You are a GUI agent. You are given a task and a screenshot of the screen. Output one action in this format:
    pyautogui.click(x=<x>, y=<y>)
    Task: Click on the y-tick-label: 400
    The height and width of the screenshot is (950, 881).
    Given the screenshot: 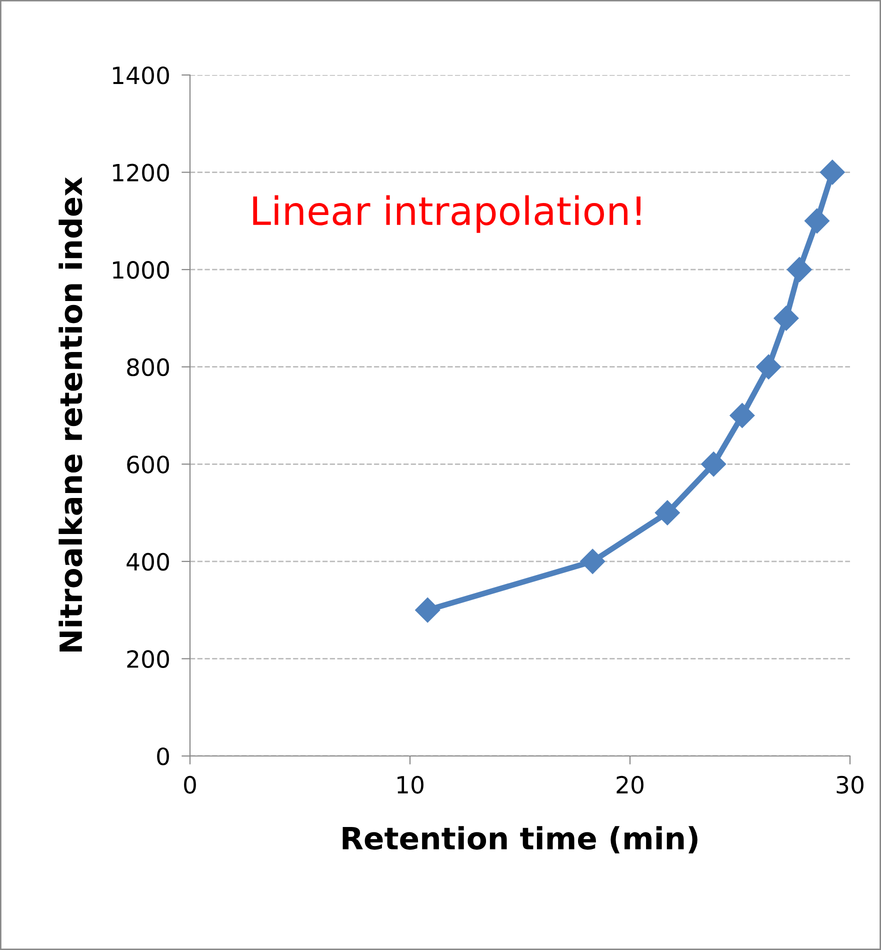 What is the action you would take?
    pyautogui.click(x=147, y=561)
    